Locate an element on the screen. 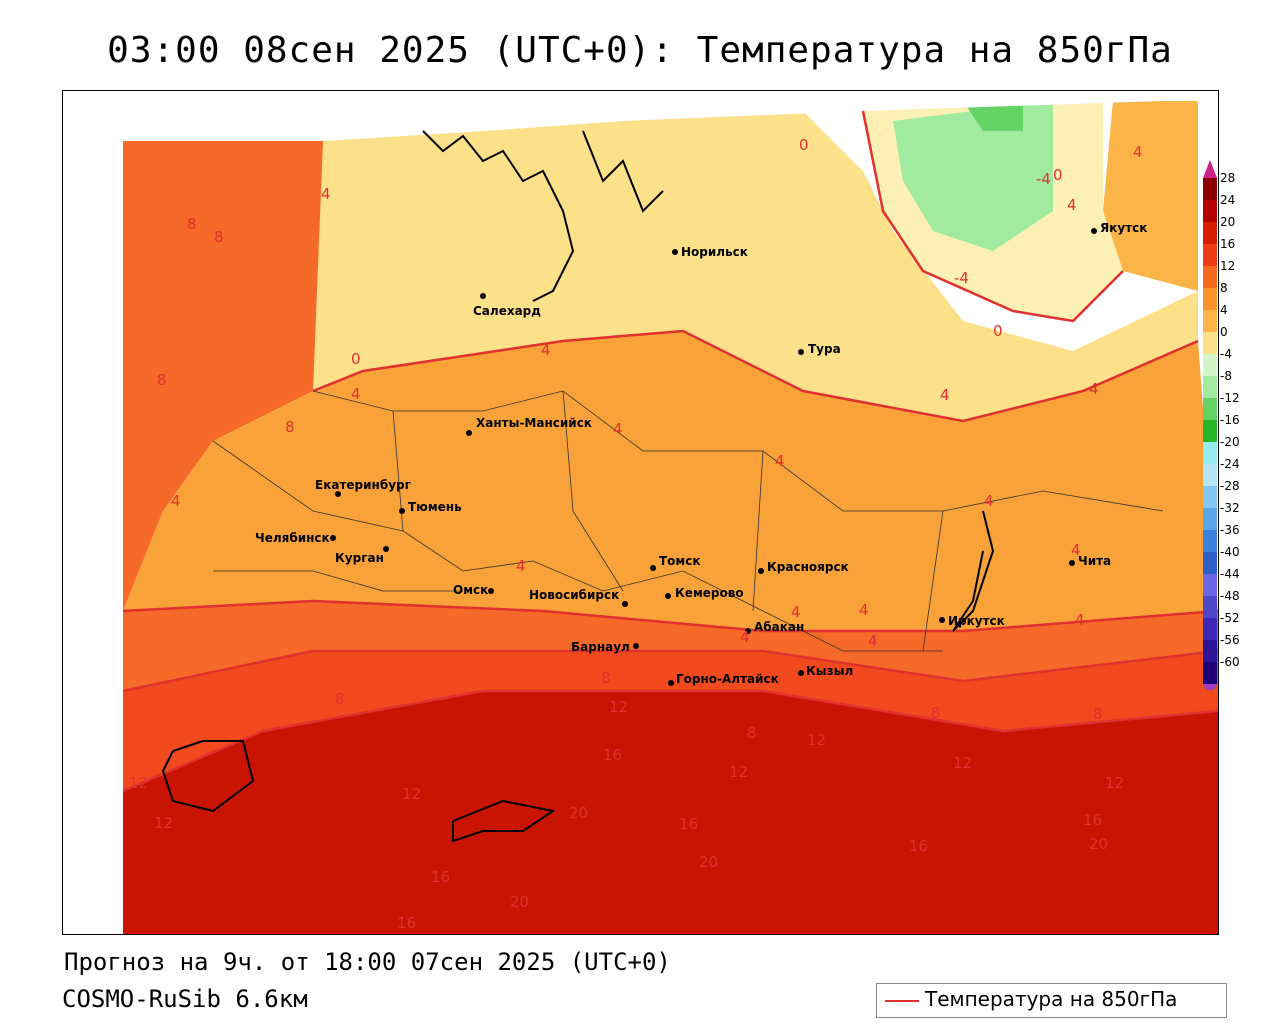 The height and width of the screenshot is (1024, 1280). scale-tick-label: -16 is located at coordinates (1230, 420).